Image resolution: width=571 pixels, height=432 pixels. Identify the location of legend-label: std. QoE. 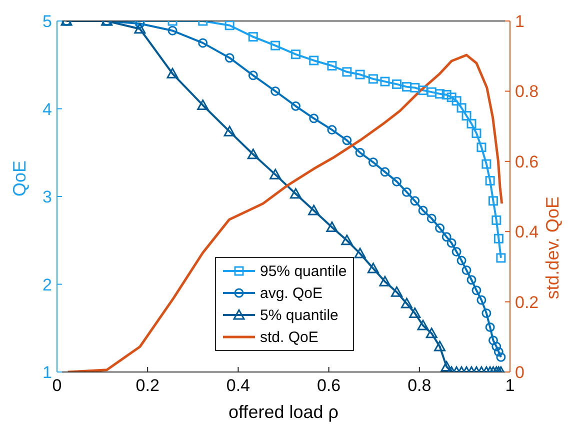
(289, 337).